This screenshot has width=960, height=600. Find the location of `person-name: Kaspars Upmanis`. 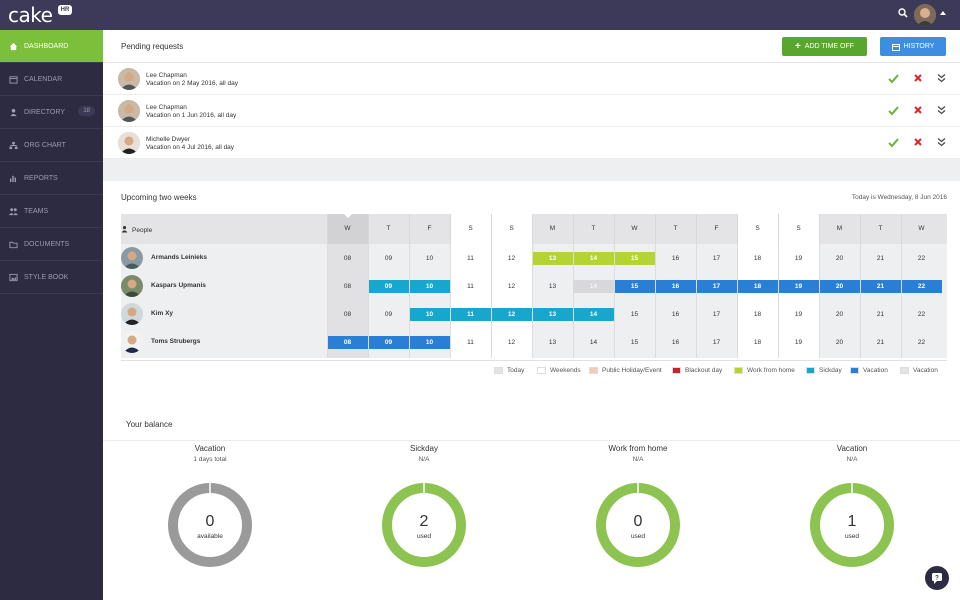

person-name: Kaspars Upmanis is located at coordinates (178, 285).